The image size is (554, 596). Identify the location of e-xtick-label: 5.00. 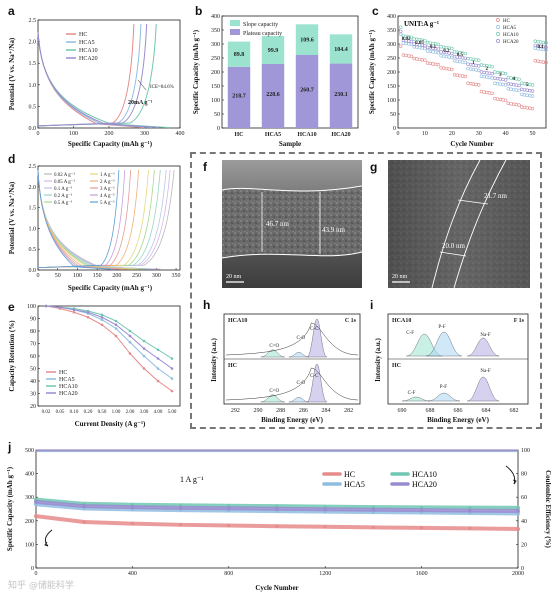
(172, 412).